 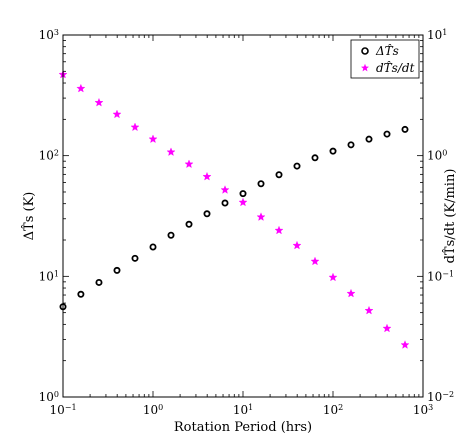 What do you see at coordinates (440, 397) in the screenshot?
I see `y-right-tick-label: 10⁻²` at bounding box center [440, 397].